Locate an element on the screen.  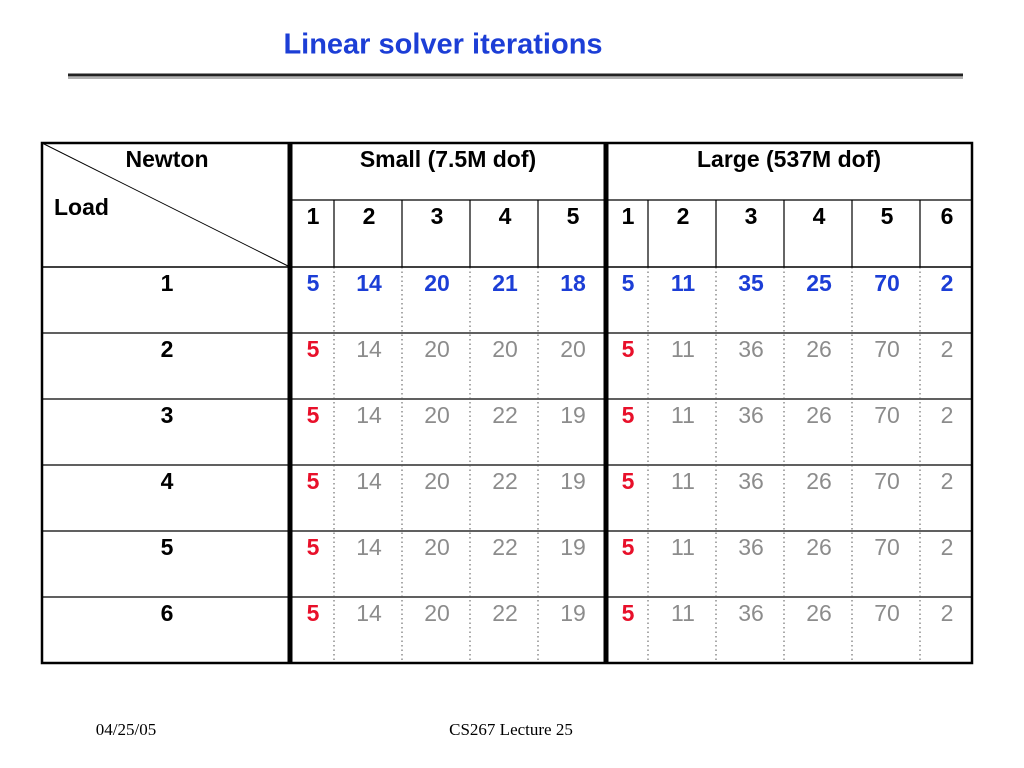
row-label: 3 is located at coordinates (167, 415).